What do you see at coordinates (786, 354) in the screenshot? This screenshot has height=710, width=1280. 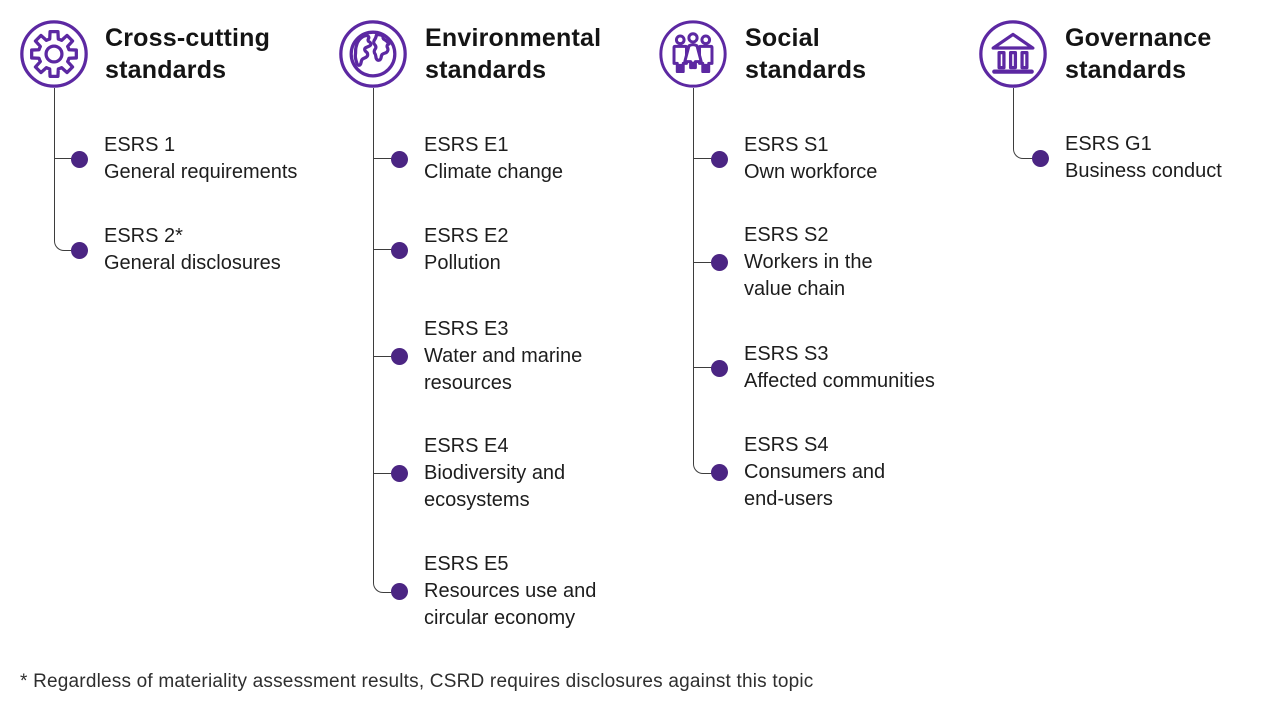 I see `standard-code: ESRS S3` at bounding box center [786, 354].